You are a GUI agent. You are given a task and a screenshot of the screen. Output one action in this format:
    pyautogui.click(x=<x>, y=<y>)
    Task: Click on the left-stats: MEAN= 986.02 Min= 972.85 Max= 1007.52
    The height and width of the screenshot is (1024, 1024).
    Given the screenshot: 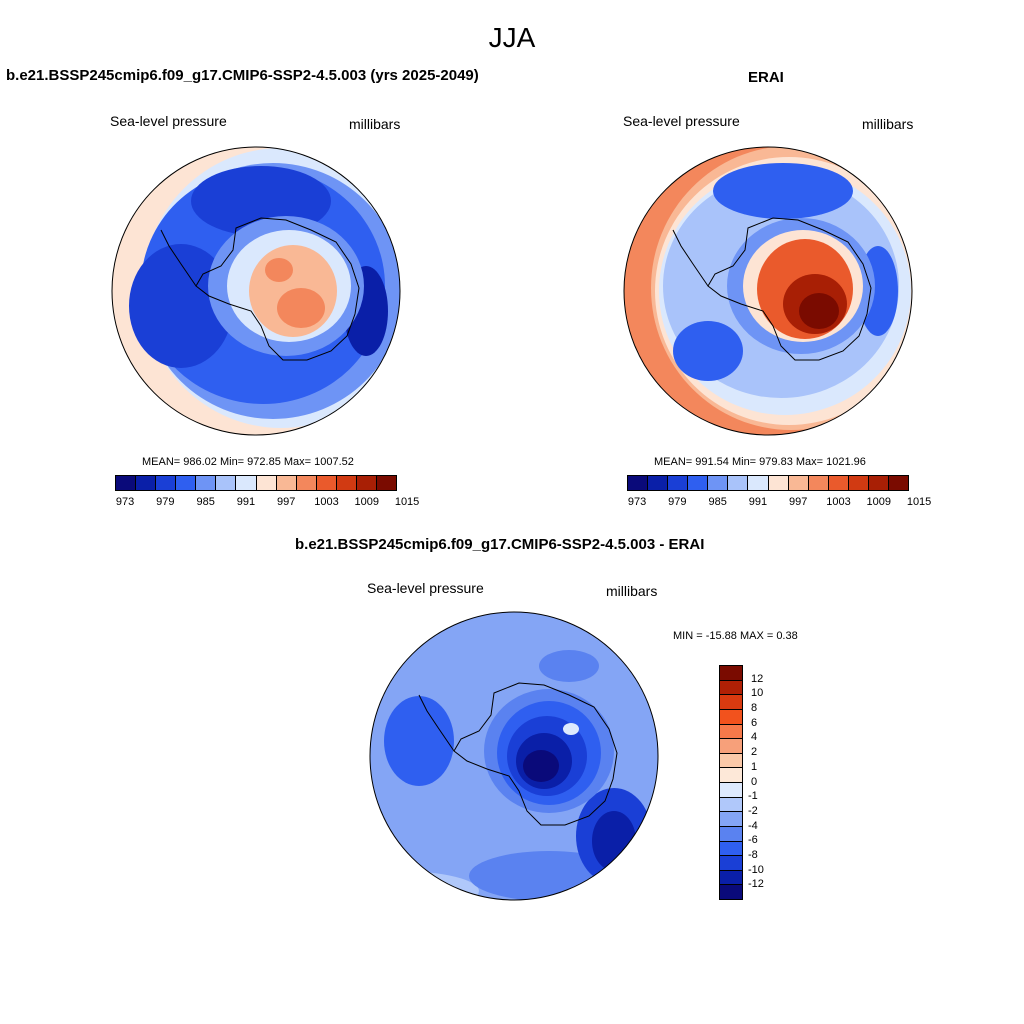 What is the action you would take?
    pyautogui.click(x=248, y=462)
    